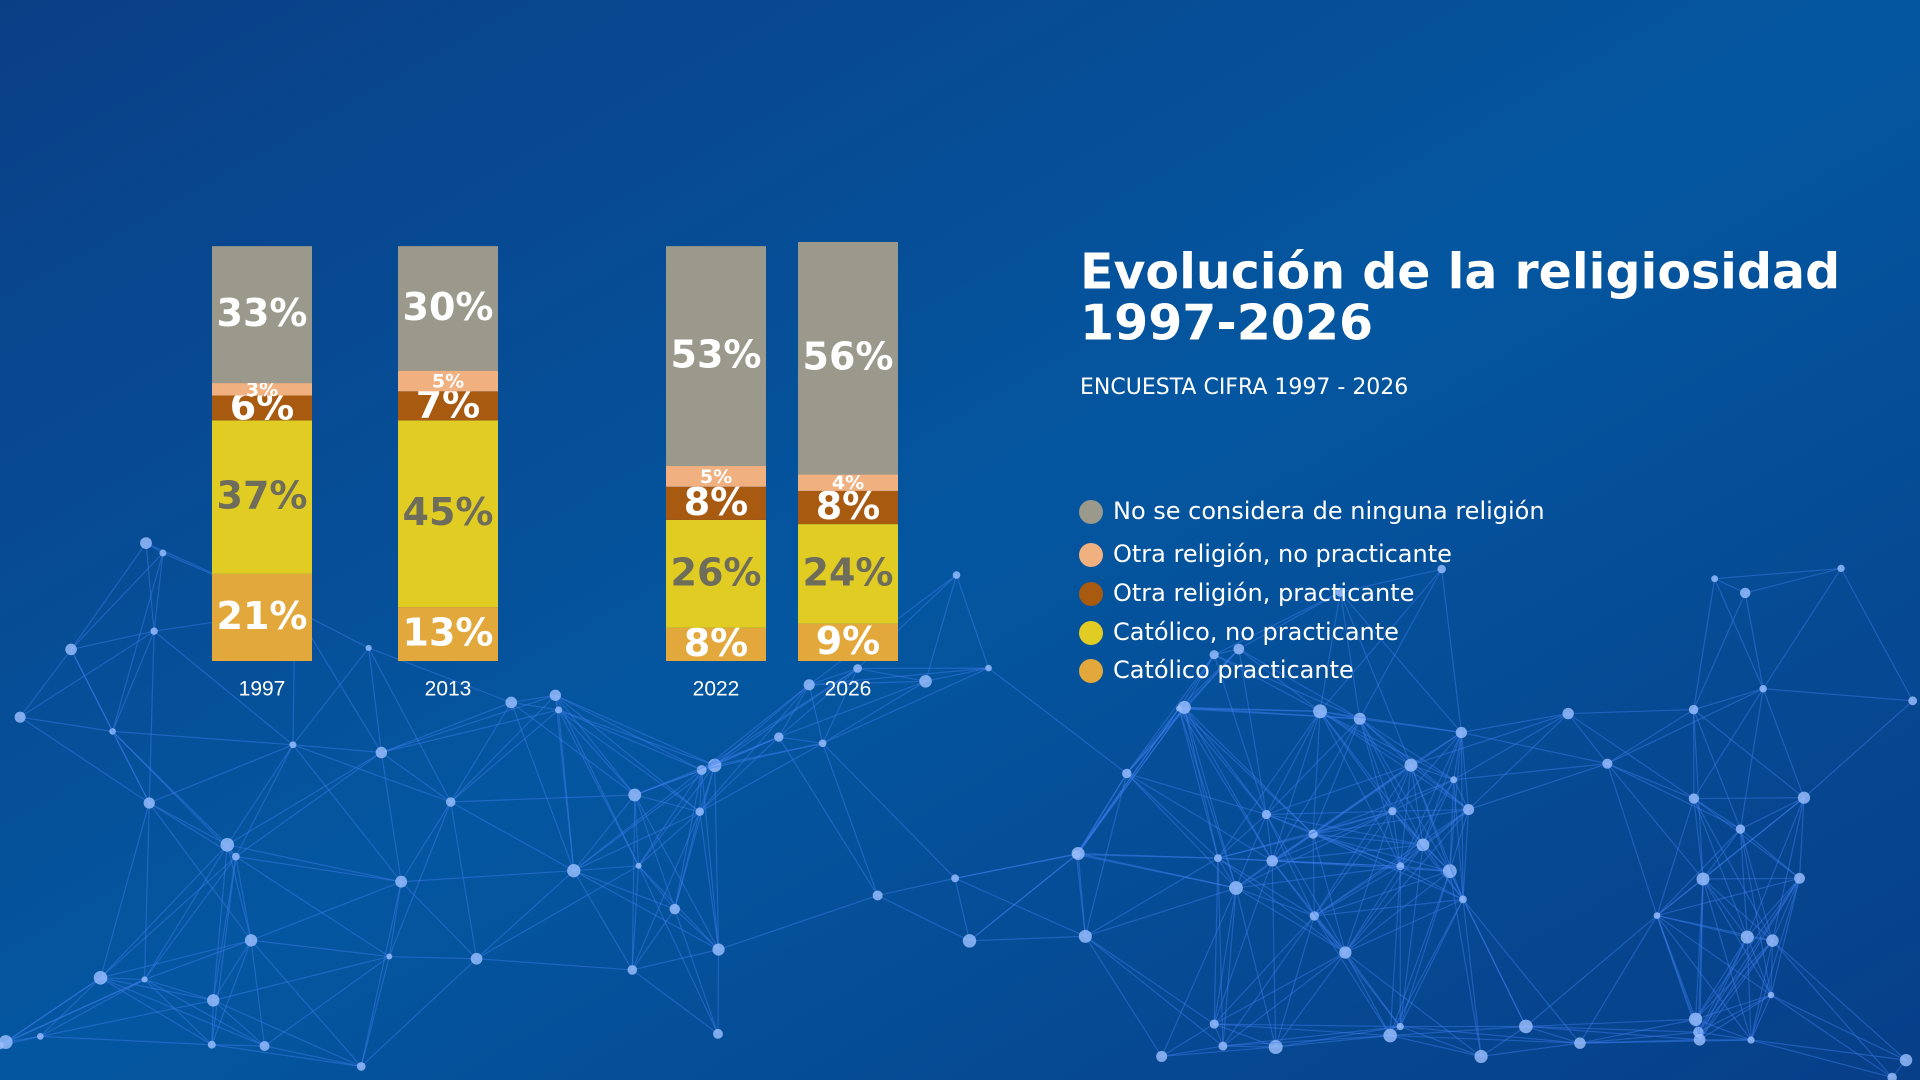  I want to click on data-label: 9%, so click(848, 641).